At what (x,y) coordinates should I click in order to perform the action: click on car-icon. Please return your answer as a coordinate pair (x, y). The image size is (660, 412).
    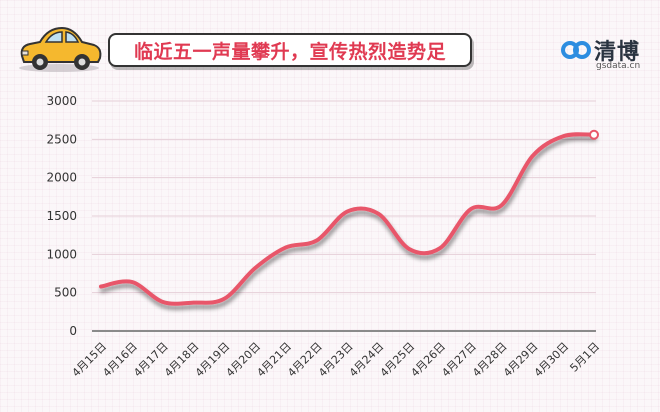
    Looking at the image, I should click on (60, 49).